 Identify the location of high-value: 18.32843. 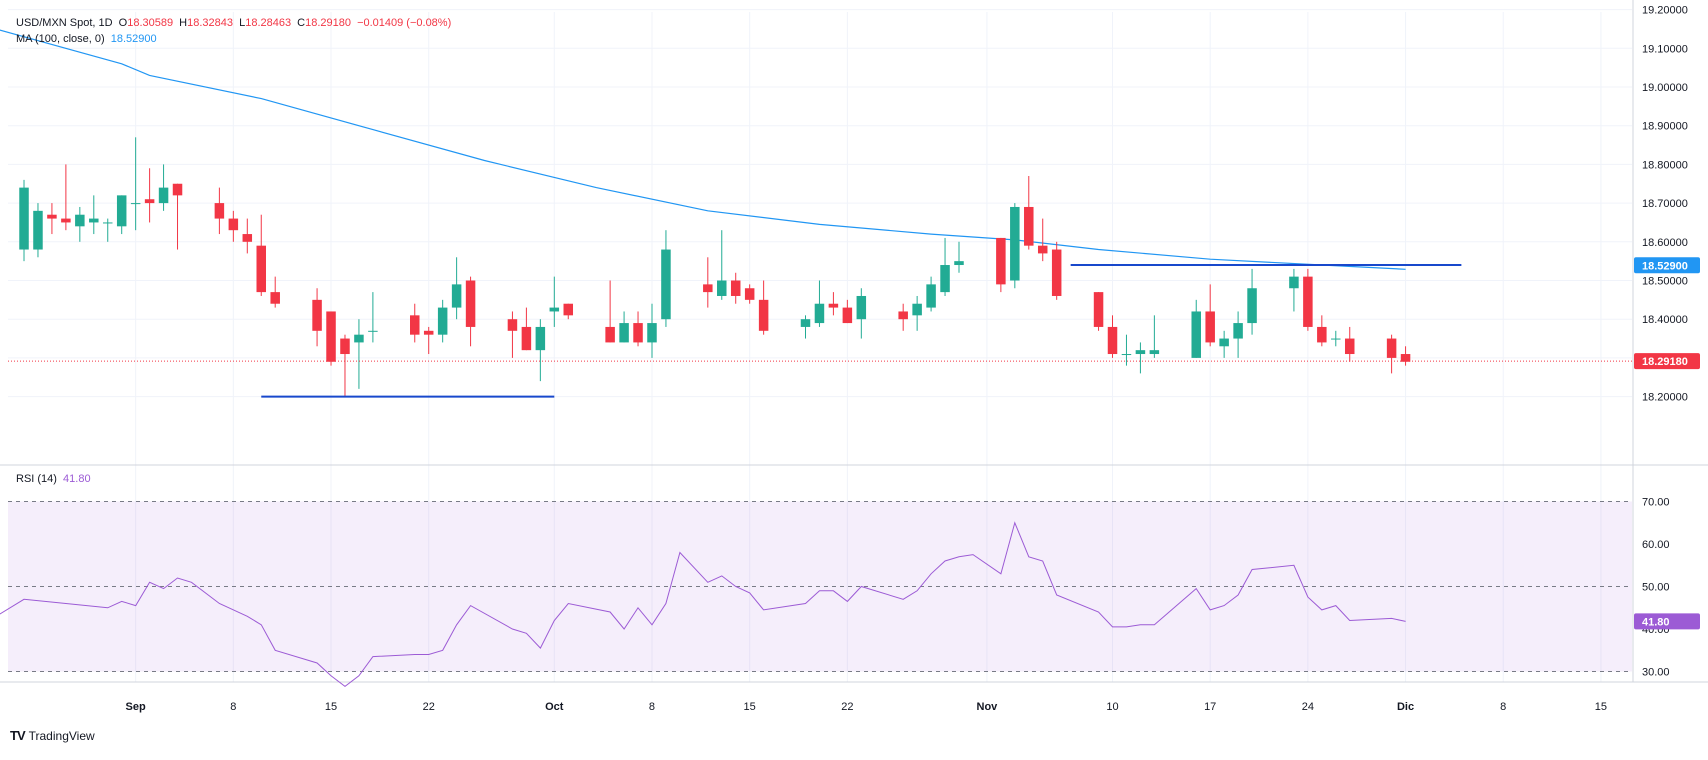
(210, 23).